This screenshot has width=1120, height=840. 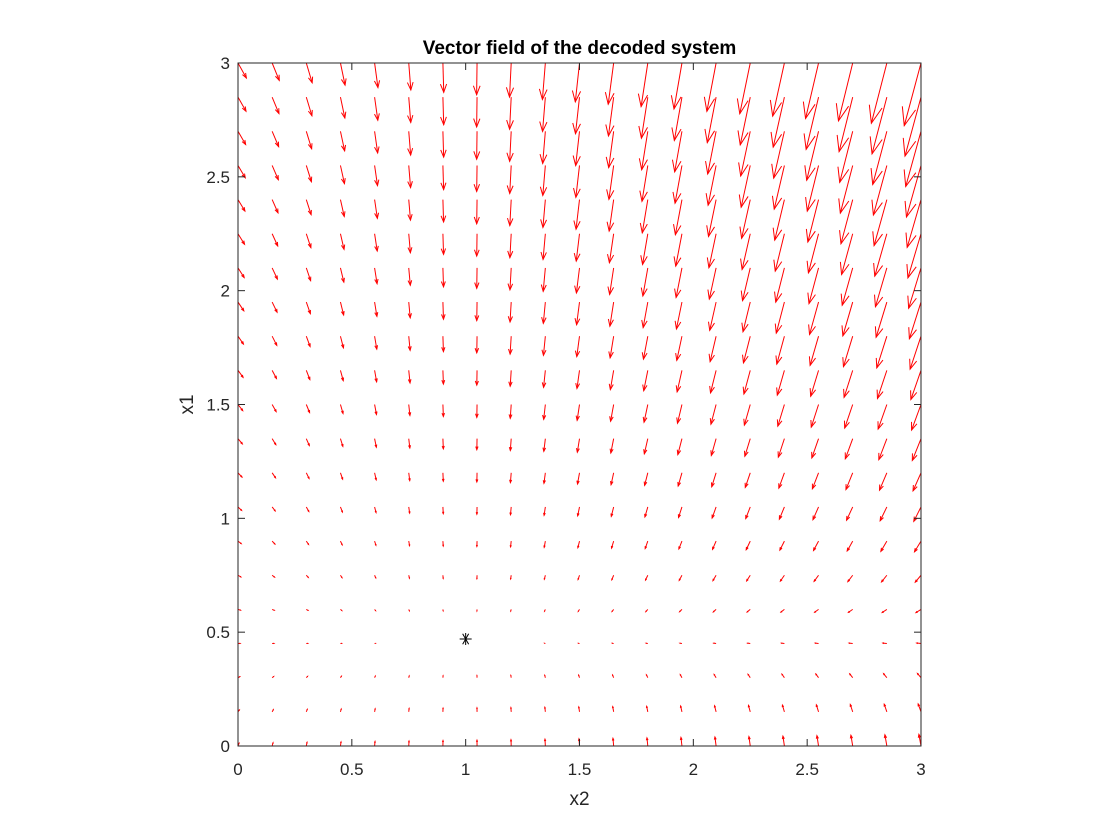 What do you see at coordinates (218, 632) in the screenshot?
I see `y-tick-label: 0.5` at bounding box center [218, 632].